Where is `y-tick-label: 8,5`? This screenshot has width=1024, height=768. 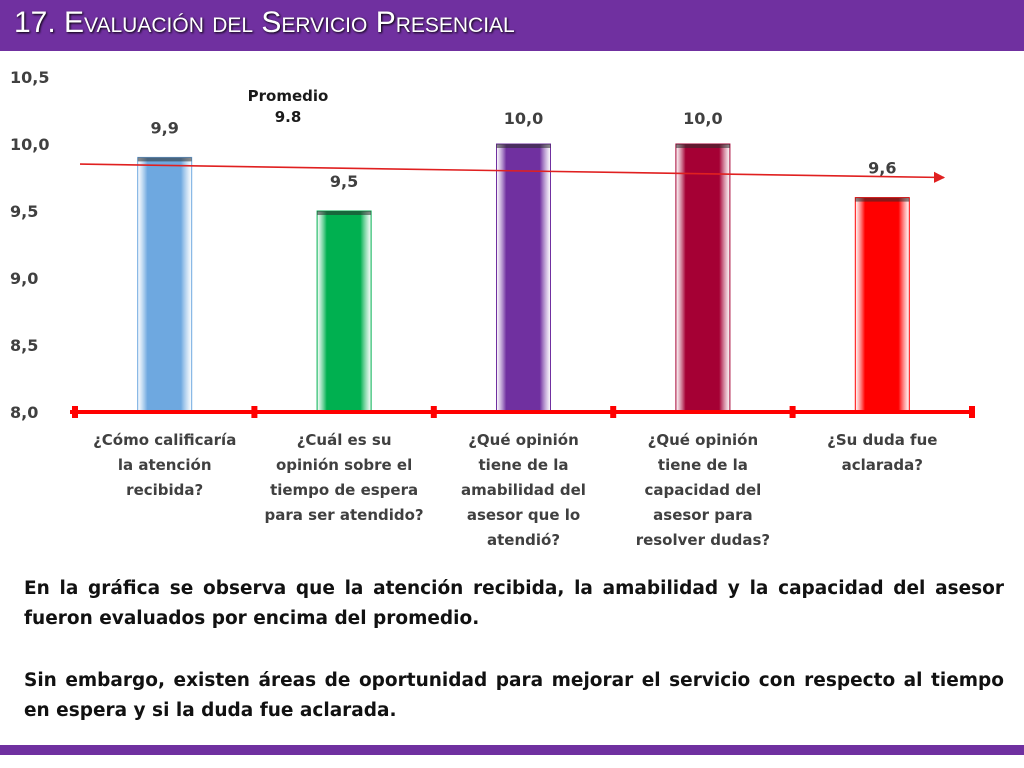
y-tick-label: 8,5 is located at coordinates (24, 345).